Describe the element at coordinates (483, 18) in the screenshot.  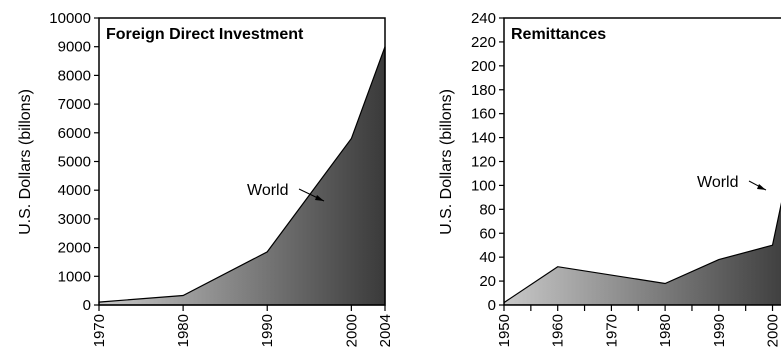
I see `remittances-y-tick-label: 240` at that location.